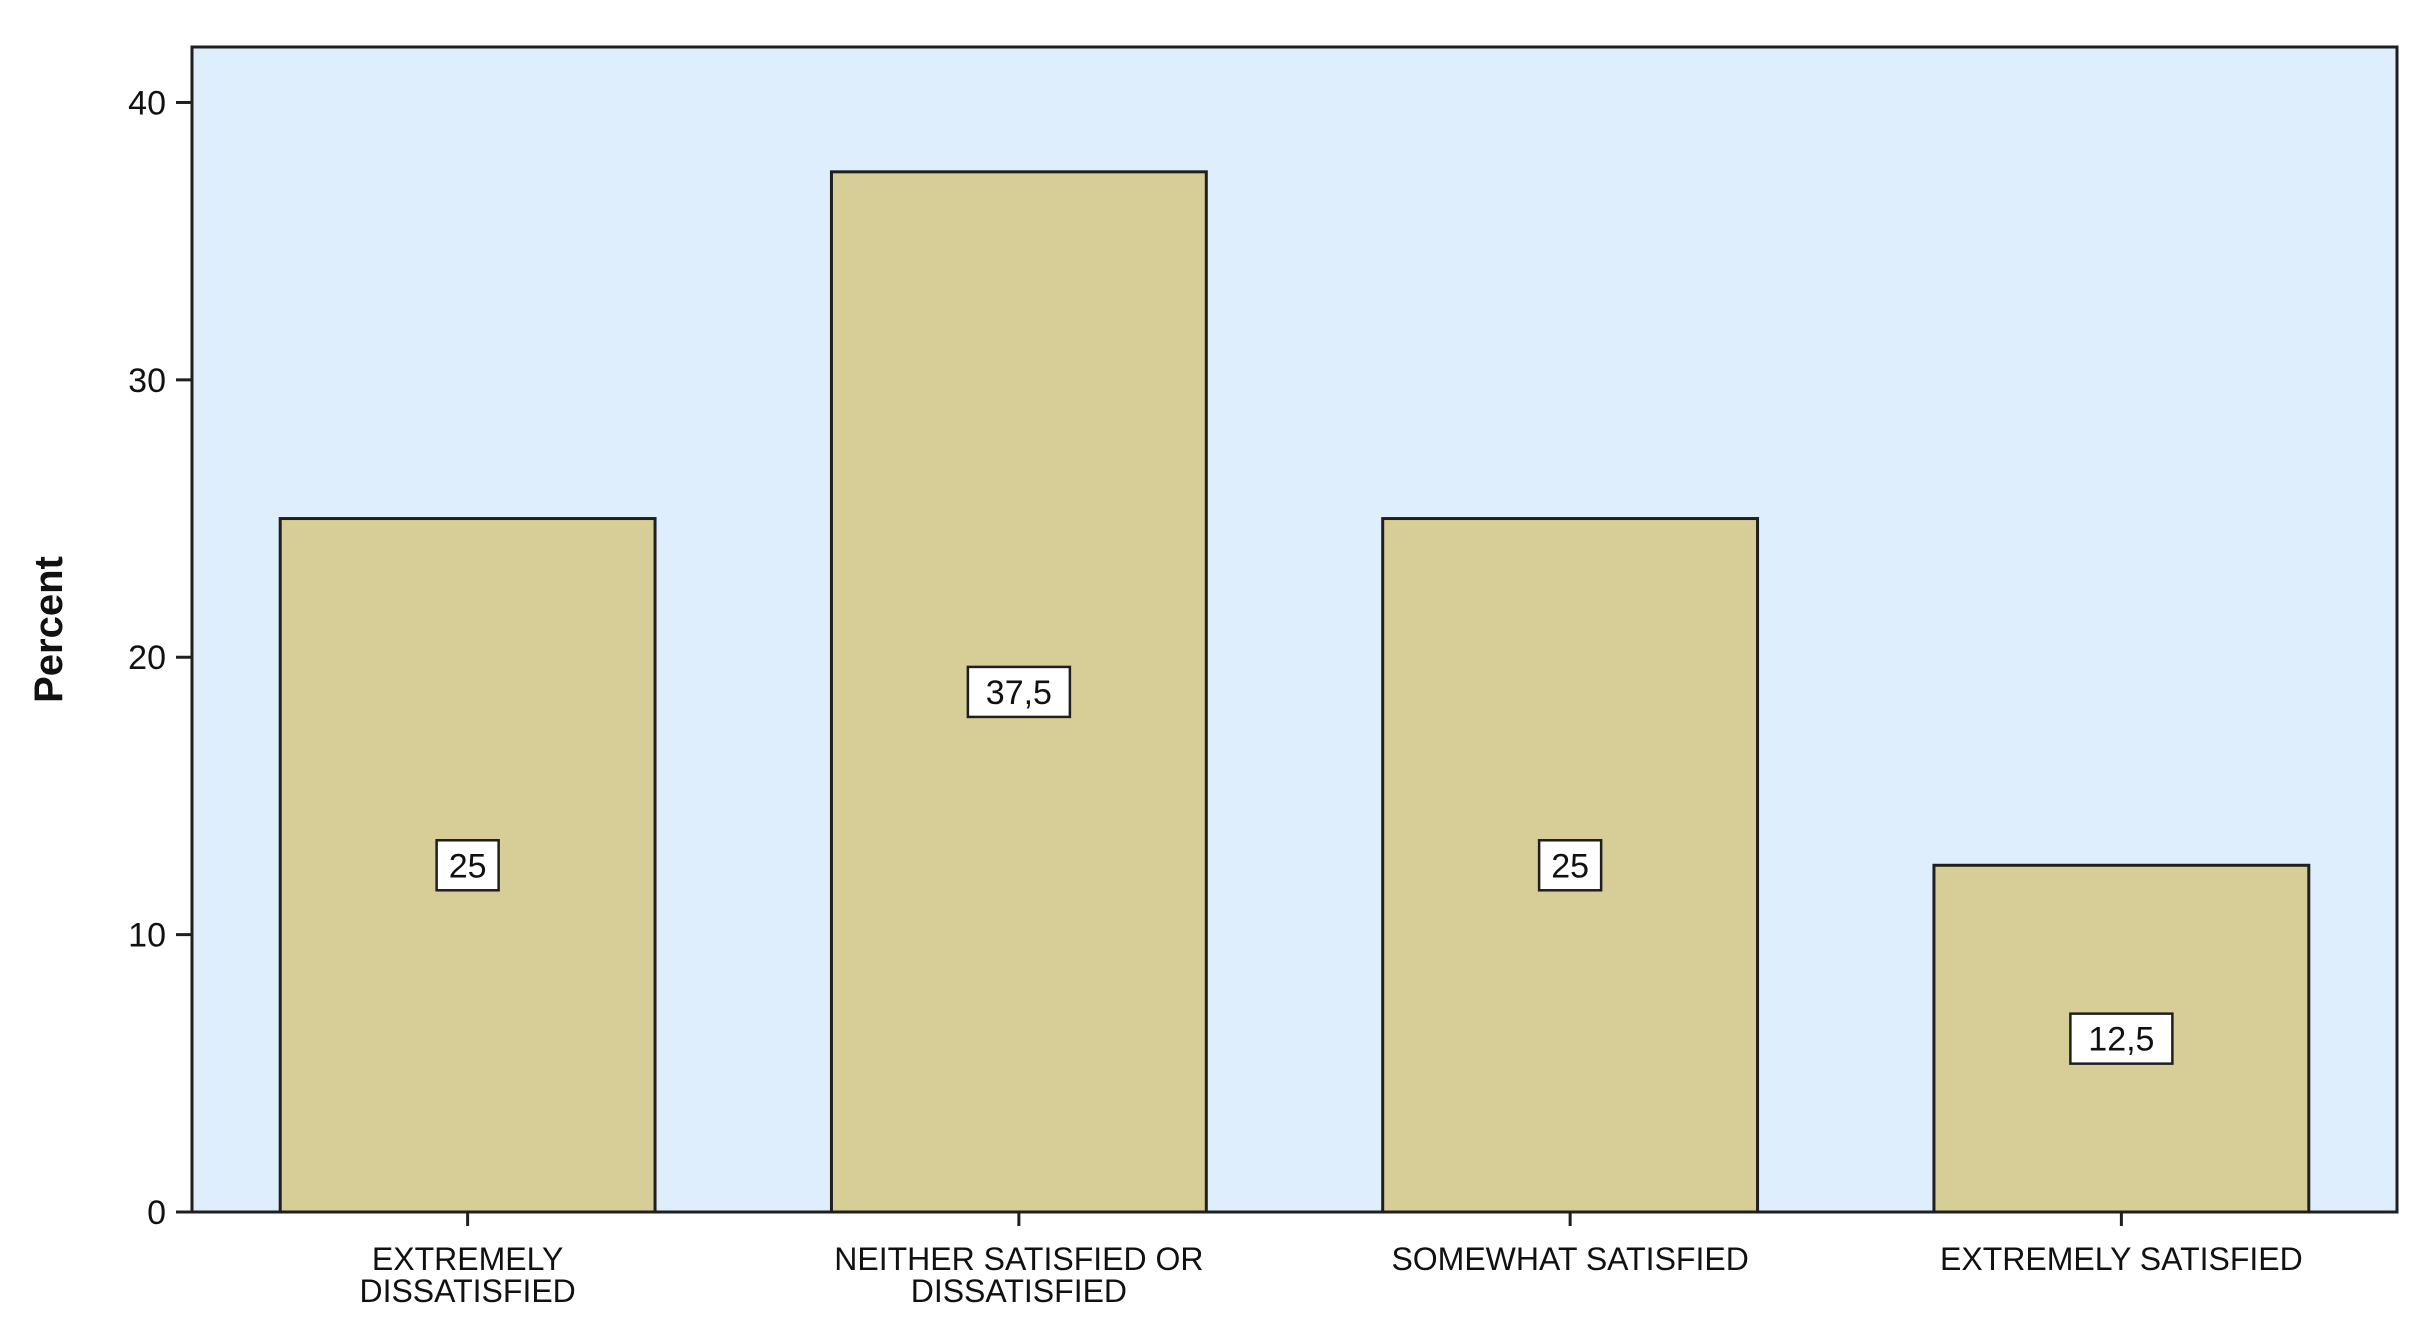 The height and width of the screenshot is (1319, 2436). What do you see at coordinates (147, 103) in the screenshot?
I see `y-tick-label: 40` at bounding box center [147, 103].